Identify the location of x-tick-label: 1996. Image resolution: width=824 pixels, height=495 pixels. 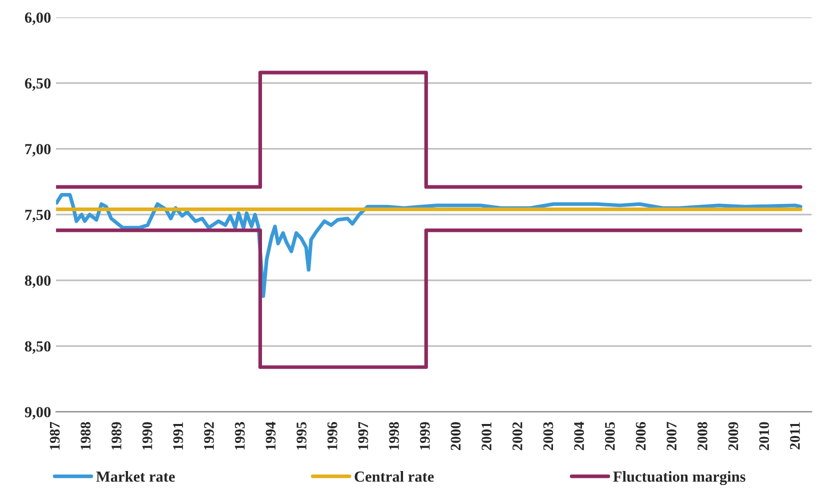
(332, 436).